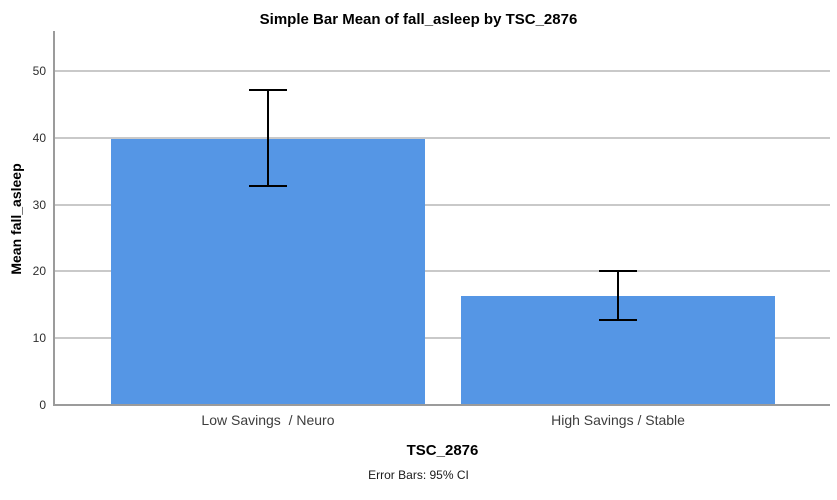 This screenshot has width=837, height=500. What do you see at coordinates (39, 271) in the screenshot?
I see `y-tick-label-20: 20` at bounding box center [39, 271].